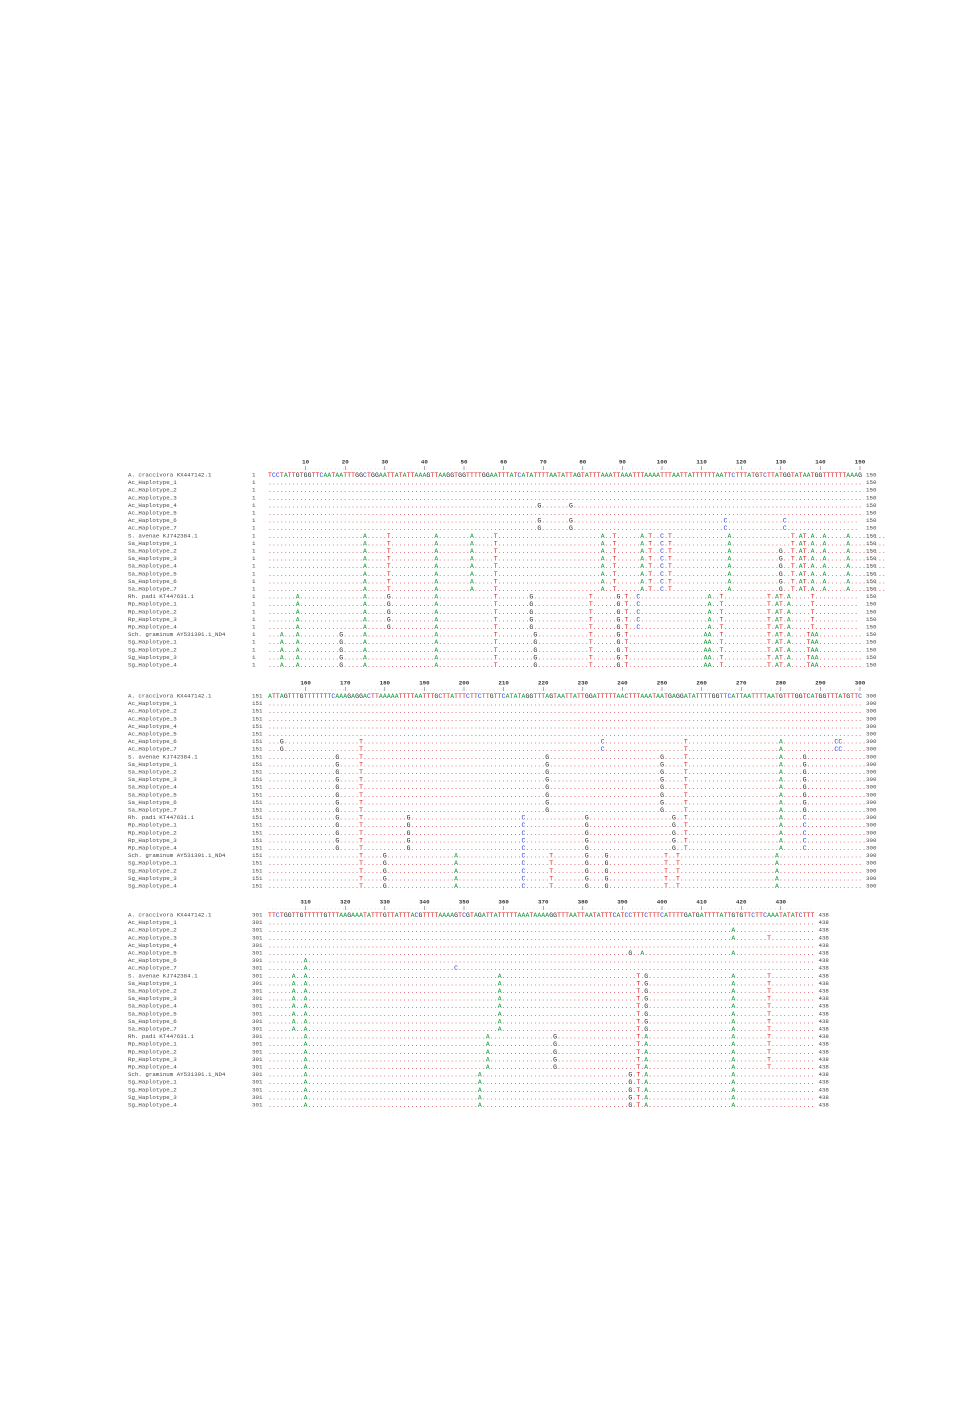 The width and height of the screenshot is (974, 1416). I want to click on ruler-label: 170, so click(345, 683).